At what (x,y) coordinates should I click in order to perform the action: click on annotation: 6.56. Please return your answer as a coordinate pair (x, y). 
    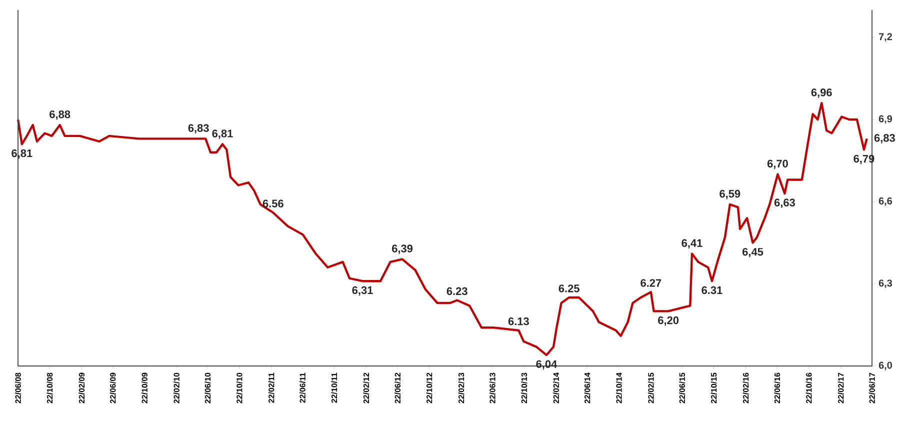
    Looking at the image, I should click on (273, 204).